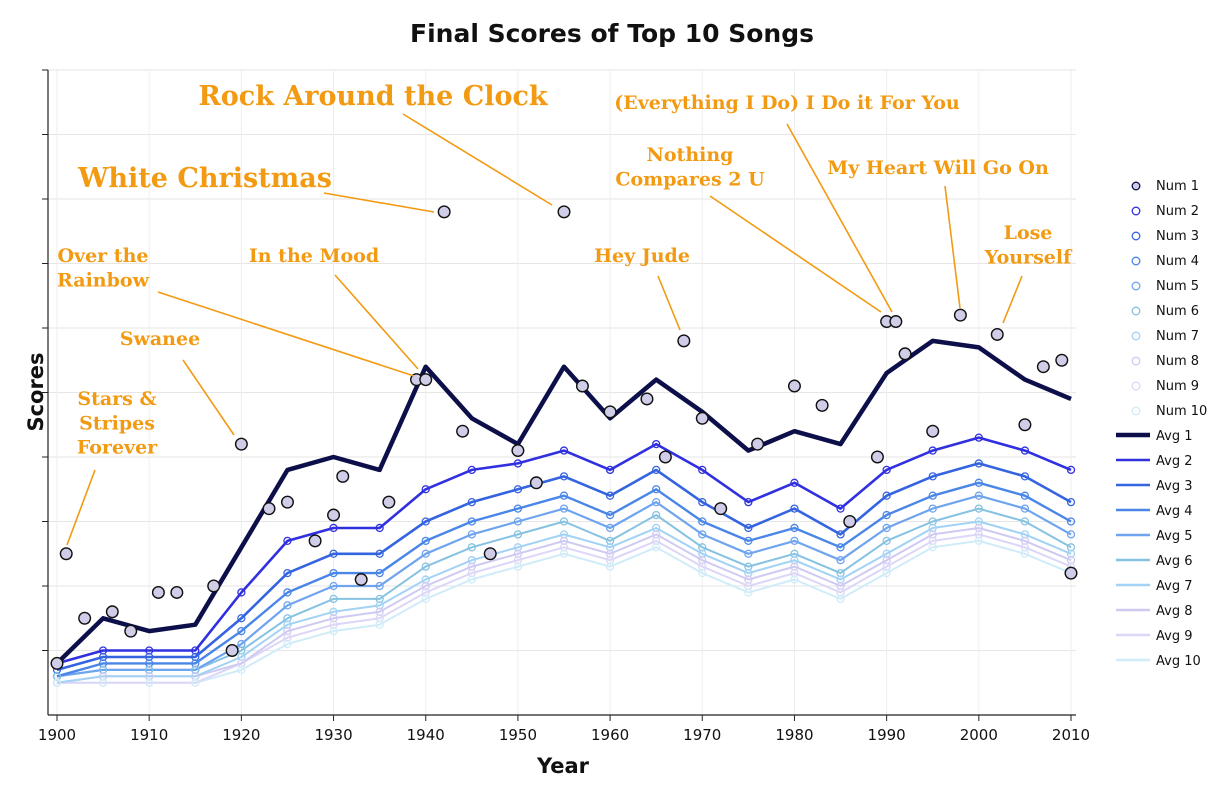 This screenshot has height=800, width=1224. Describe the element at coordinates (1177, 361) in the screenshot. I see `legend-label: Num 8` at that location.